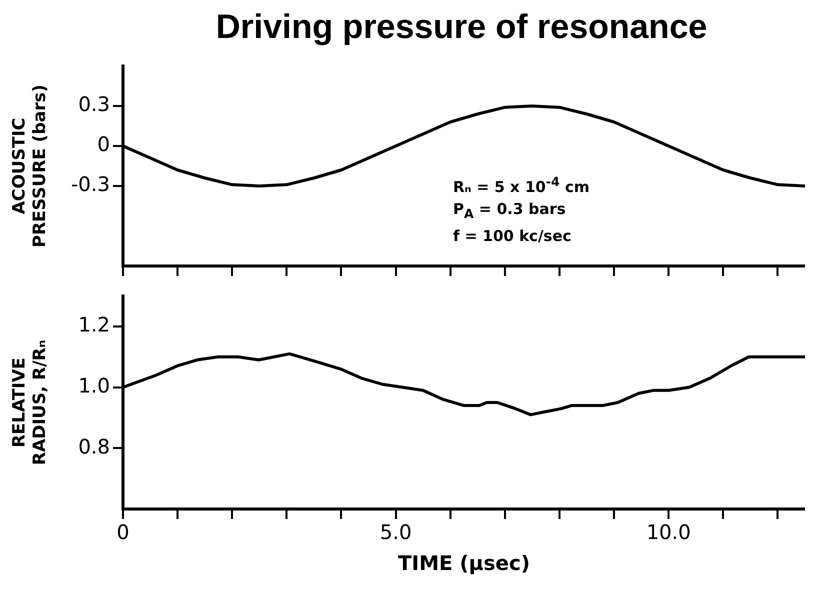 The width and height of the screenshot is (813, 610). What do you see at coordinates (510, 211) in the screenshot?
I see `annotation: P$_{A}$ = 0.3 bars` at bounding box center [510, 211].